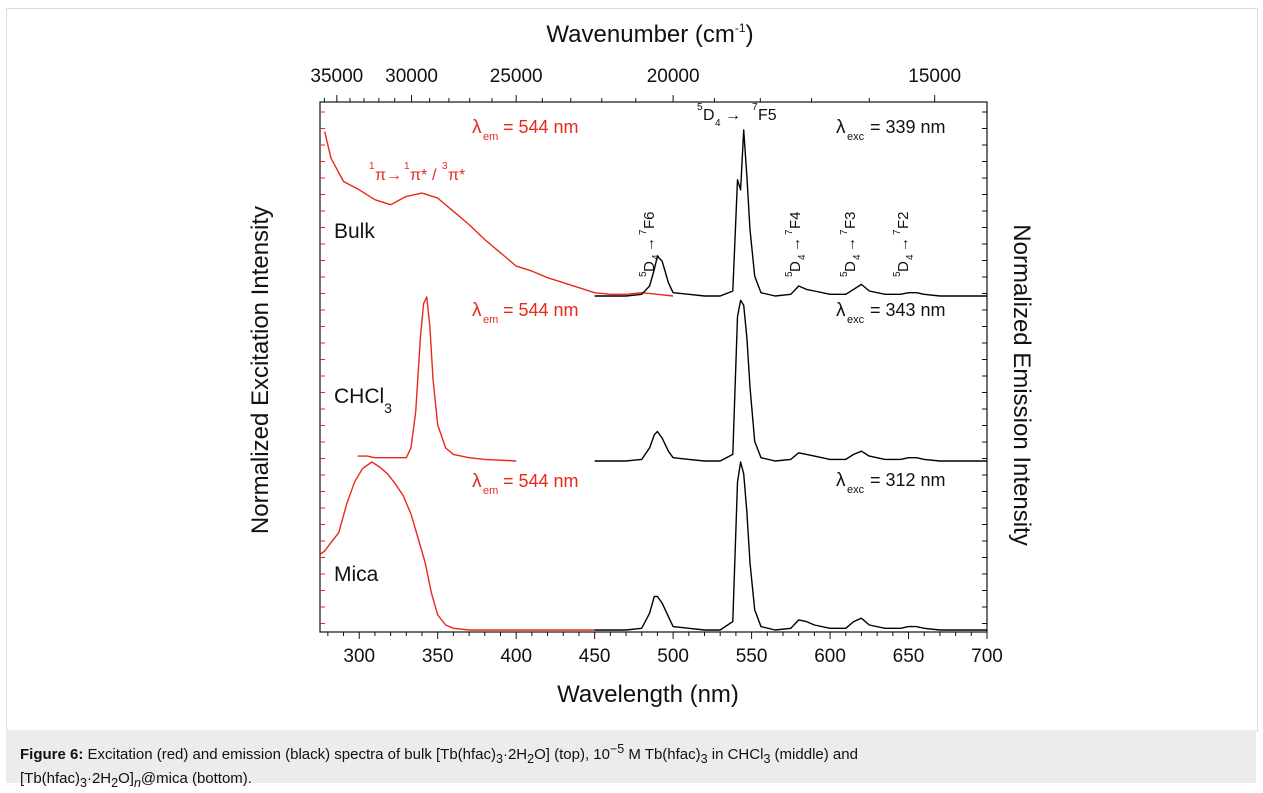 This screenshot has height=793, width=1263. What do you see at coordinates (987, 656) in the screenshot?
I see `bottom-tick-label: 700` at bounding box center [987, 656].